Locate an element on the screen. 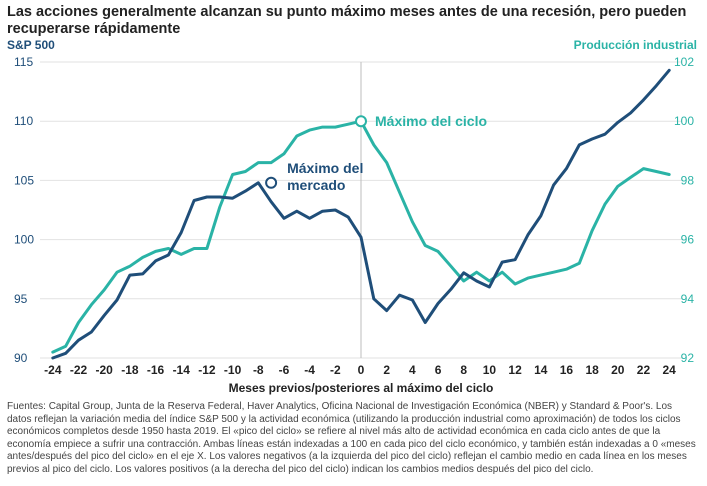 The height and width of the screenshot is (486, 707). right-axis-title: Producción industrial is located at coordinates (635, 45).